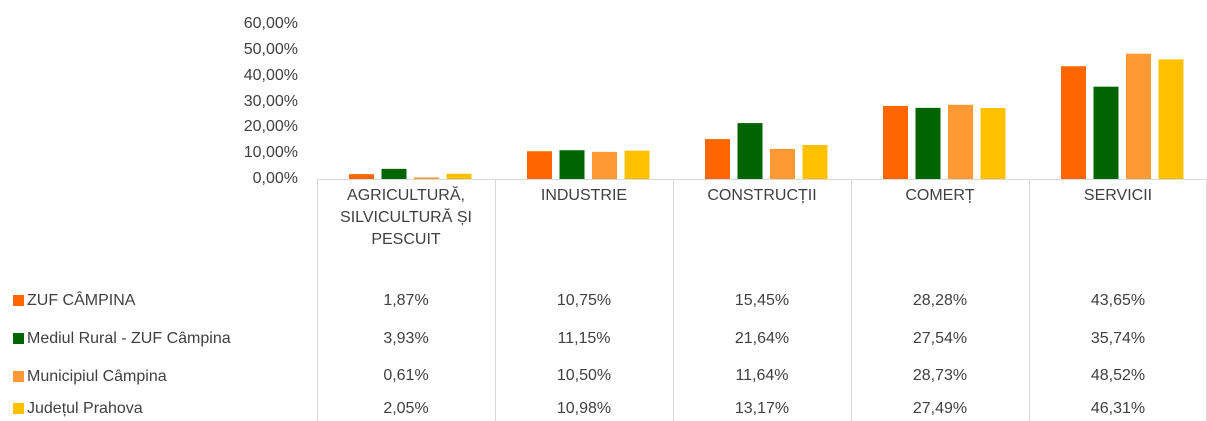 This screenshot has width=1207, height=421. Describe the element at coordinates (270, 153) in the screenshot. I see `y-tick-label: 10,00%` at that location.